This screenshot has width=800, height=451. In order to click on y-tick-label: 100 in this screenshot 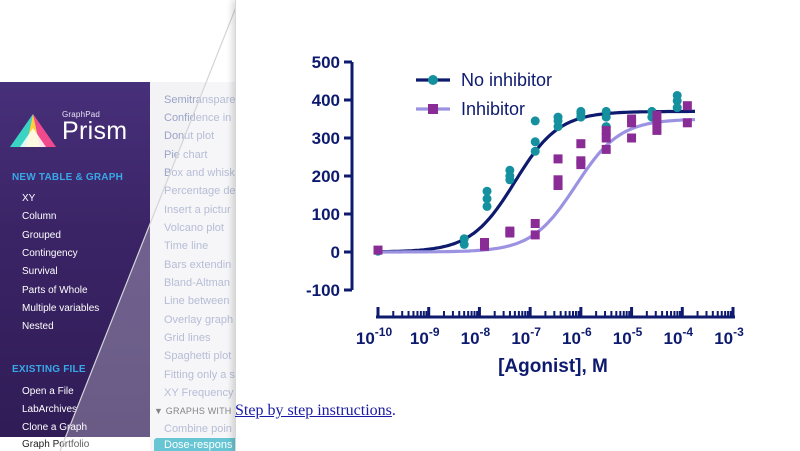, I will do `click(326, 214)`.